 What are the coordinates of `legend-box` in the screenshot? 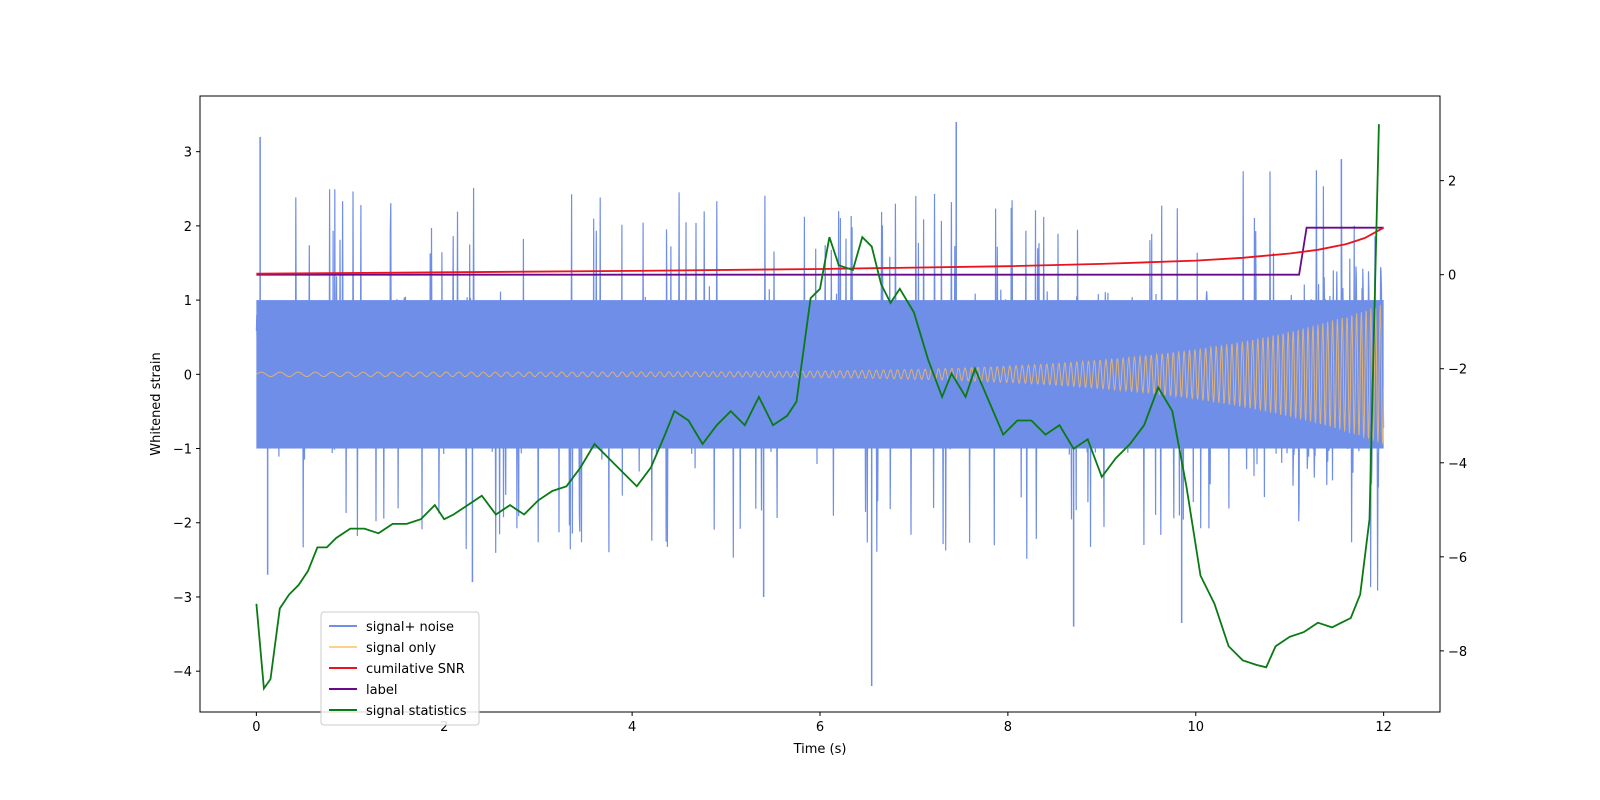 It's located at (400, 668).